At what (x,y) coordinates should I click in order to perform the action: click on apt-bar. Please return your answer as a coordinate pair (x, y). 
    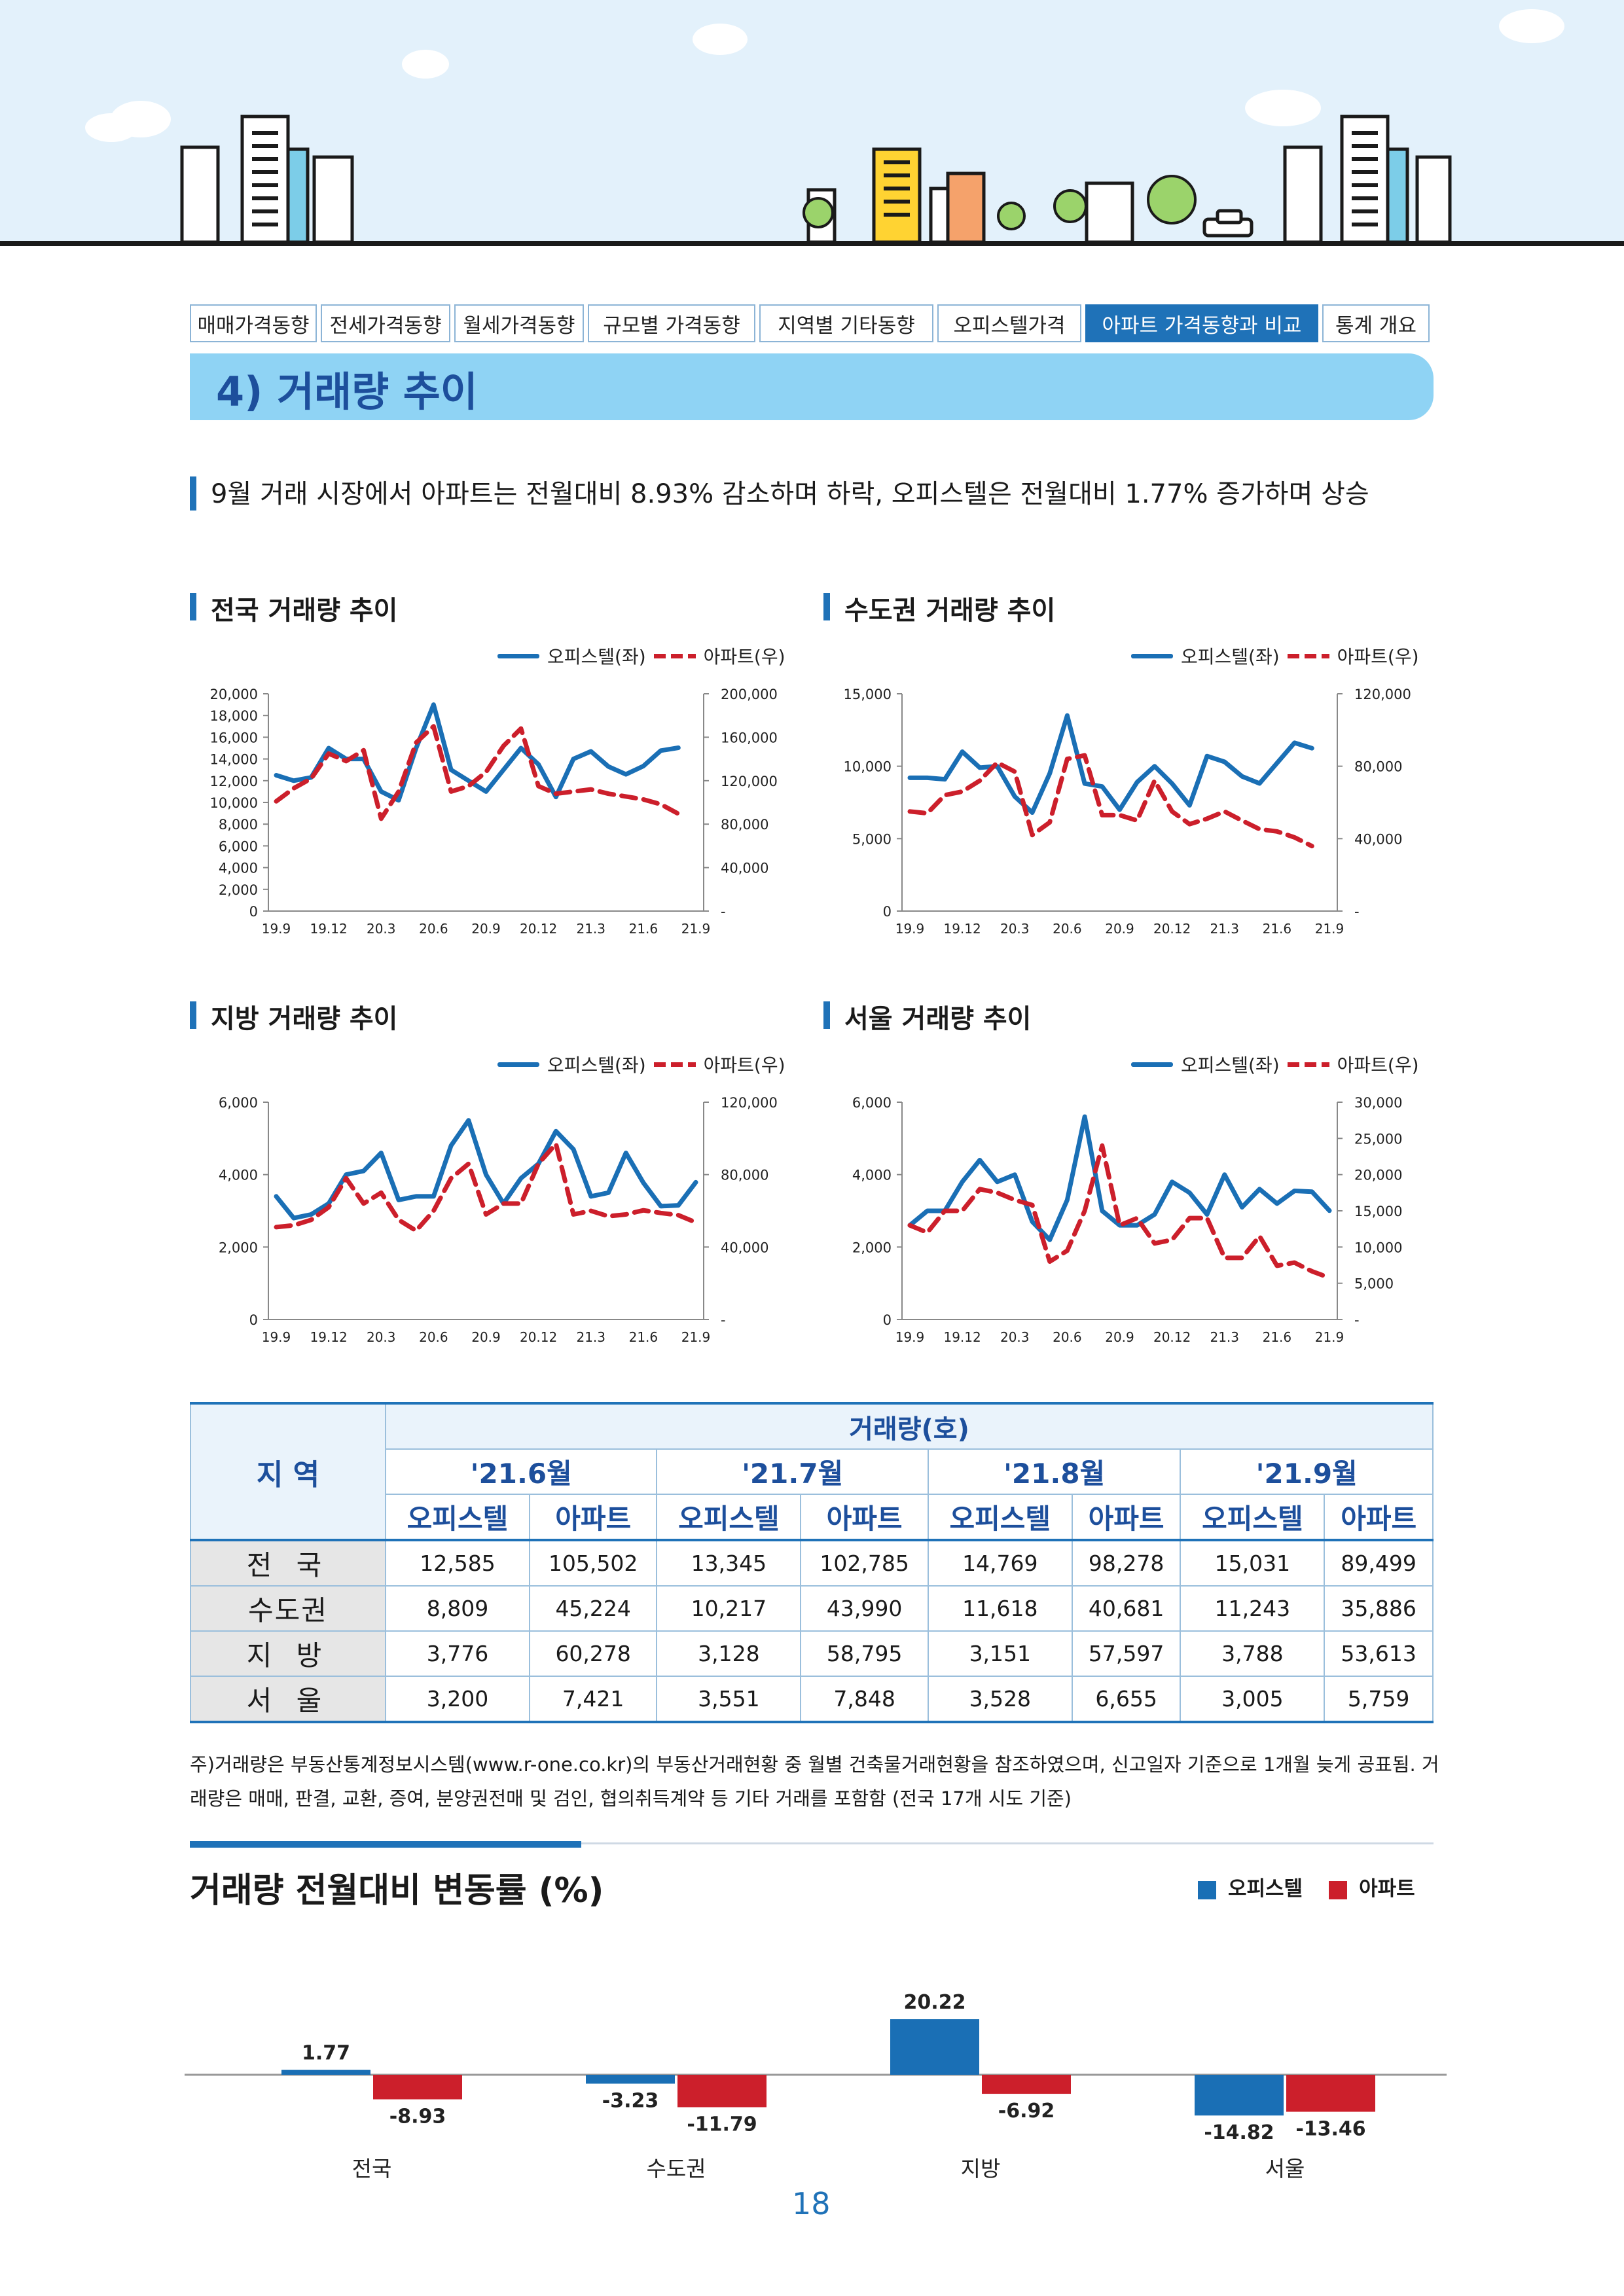
    Looking at the image, I should click on (1330, 2093).